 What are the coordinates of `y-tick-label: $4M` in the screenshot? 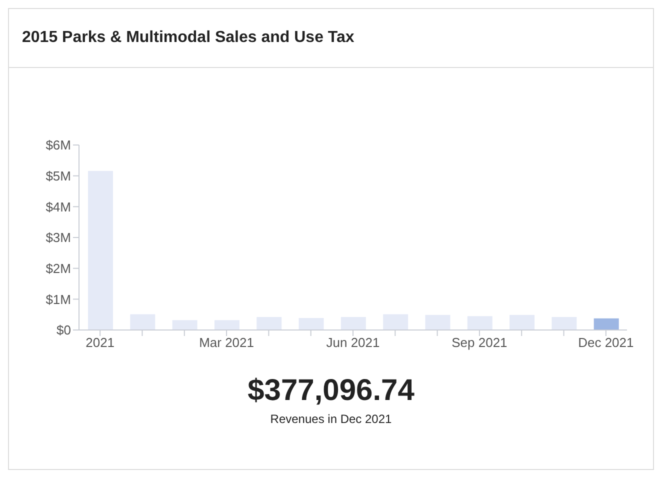 It's located at (58, 206).